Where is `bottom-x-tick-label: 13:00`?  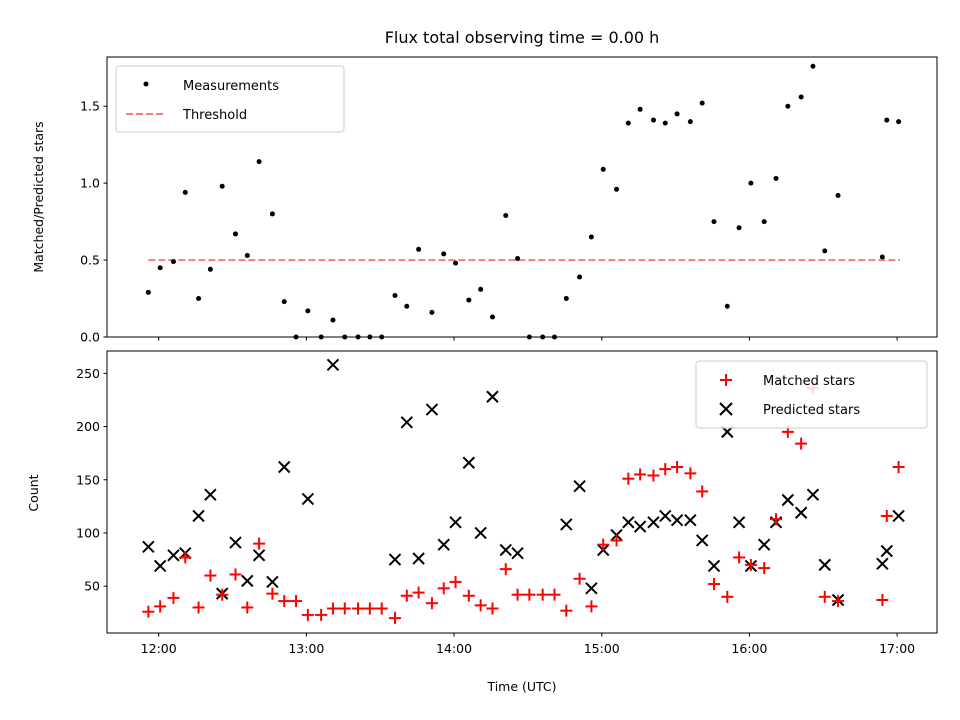
bottom-x-tick-label: 13:00 is located at coordinates (306, 648).